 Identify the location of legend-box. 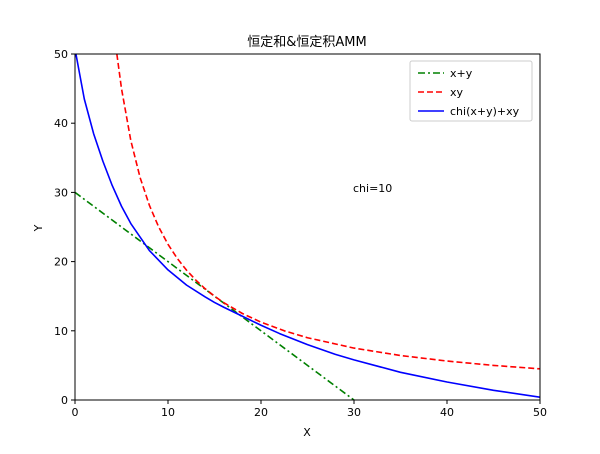
(471, 91).